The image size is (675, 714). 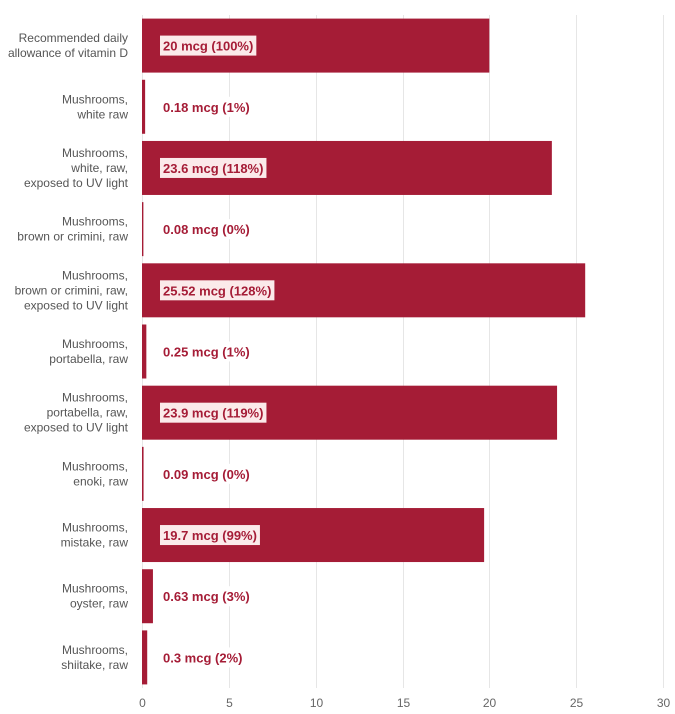 I want to click on svg-text: 0.18 mcg (1%), so click(x=206, y=107).